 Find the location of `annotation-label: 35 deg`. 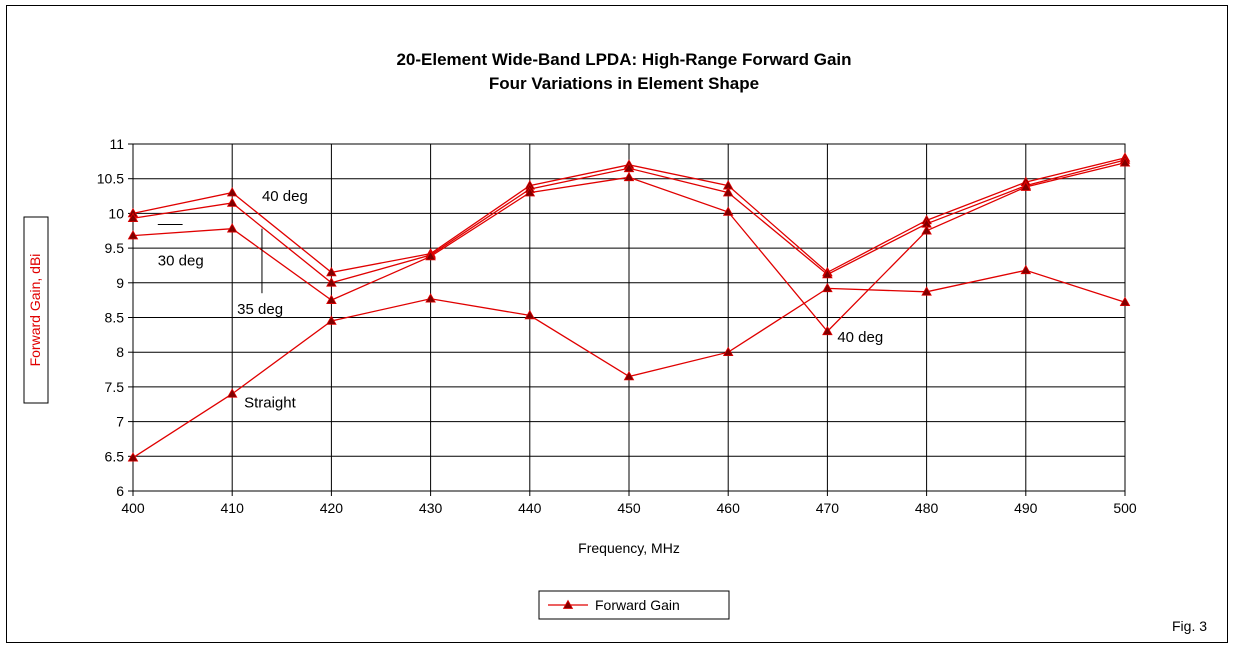

annotation-label: 35 deg is located at coordinates (260, 309).